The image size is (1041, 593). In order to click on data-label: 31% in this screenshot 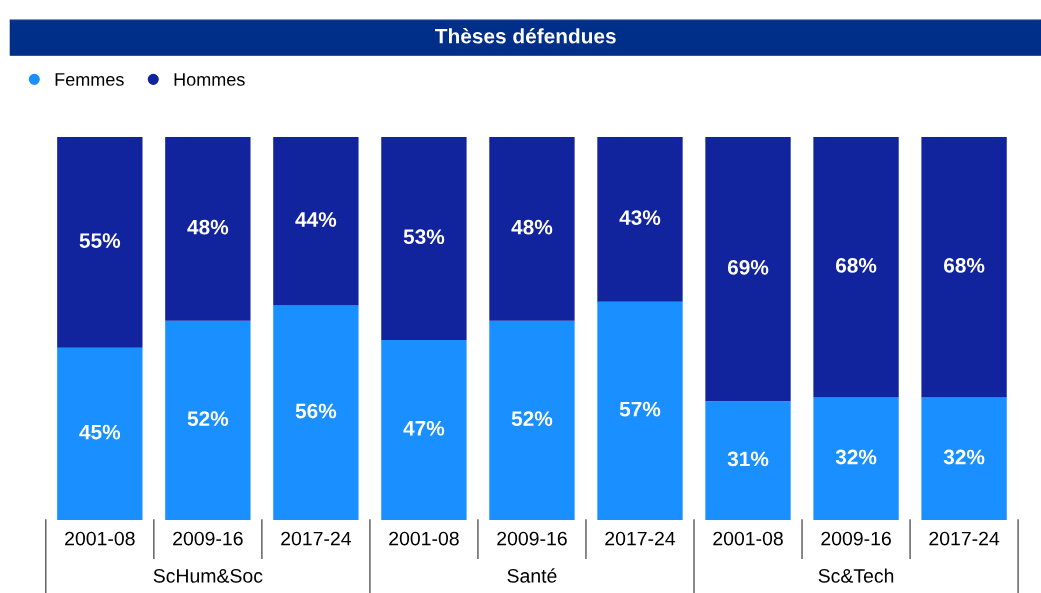, I will do `click(748, 459)`.